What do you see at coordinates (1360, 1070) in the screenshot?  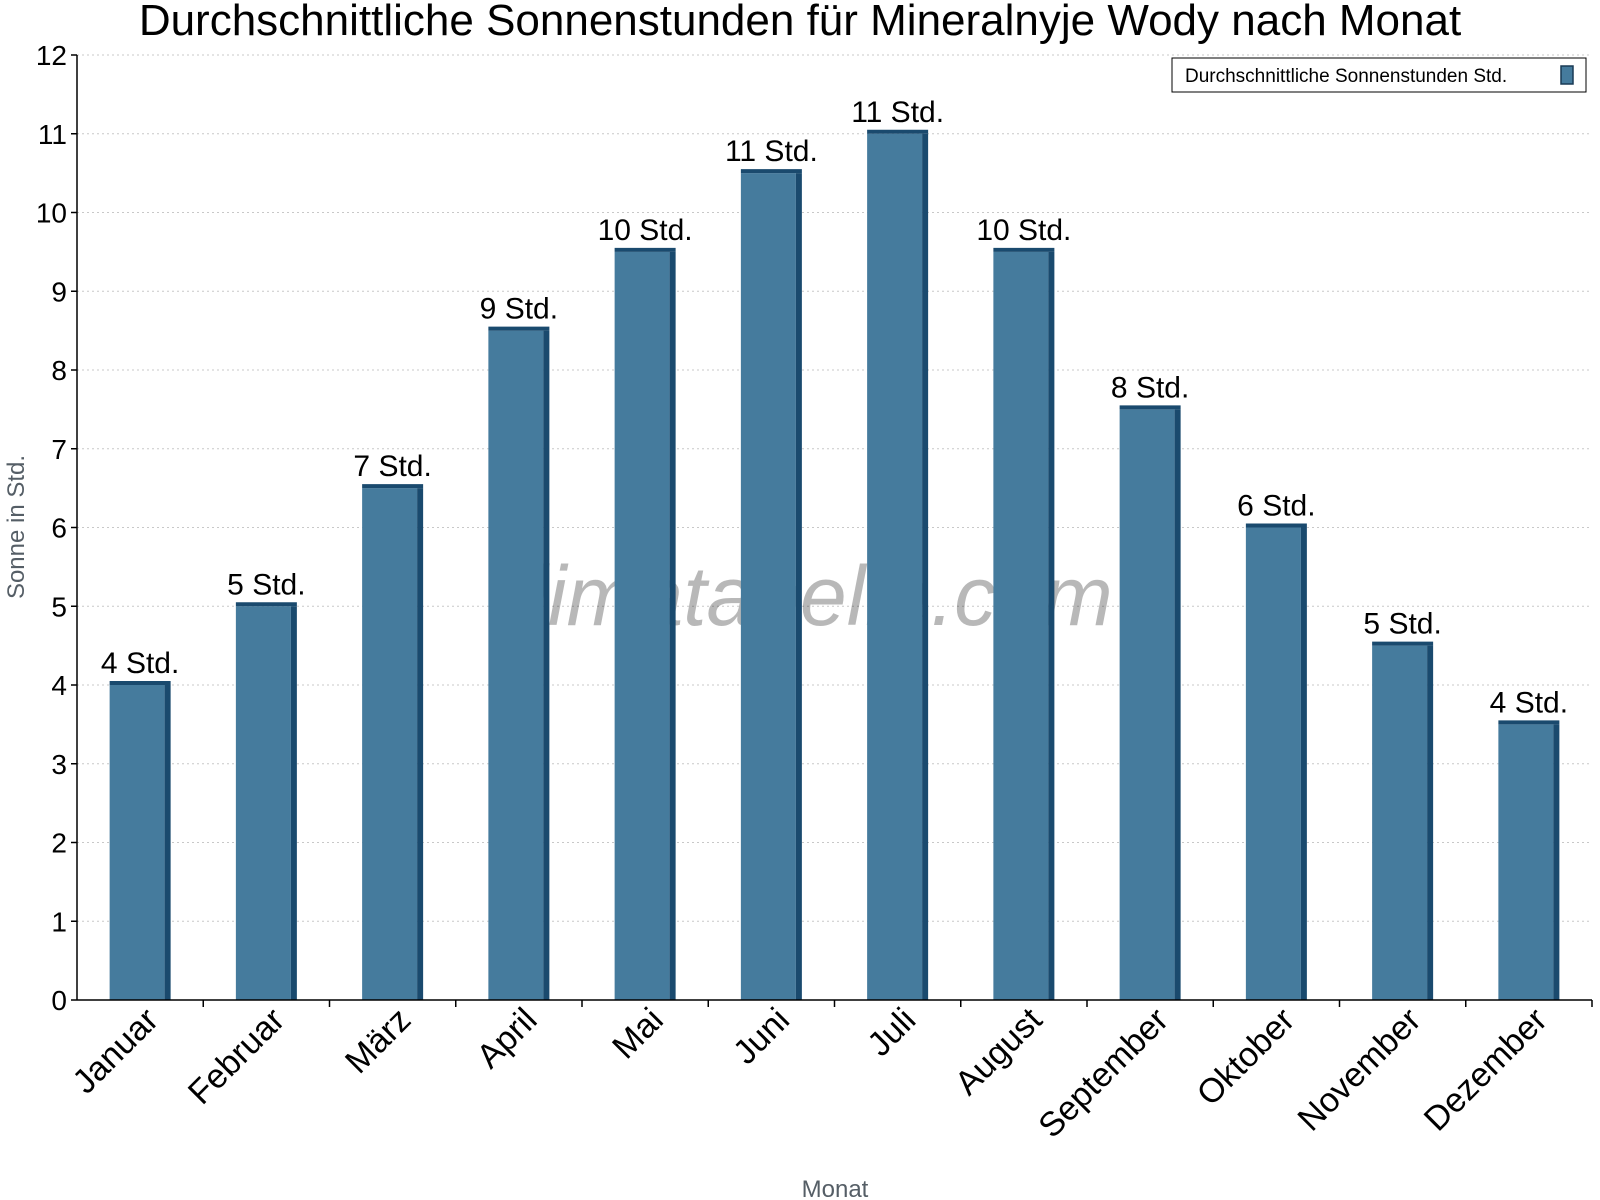 I see `x-tick-label: November` at bounding box center [1360, 1070].